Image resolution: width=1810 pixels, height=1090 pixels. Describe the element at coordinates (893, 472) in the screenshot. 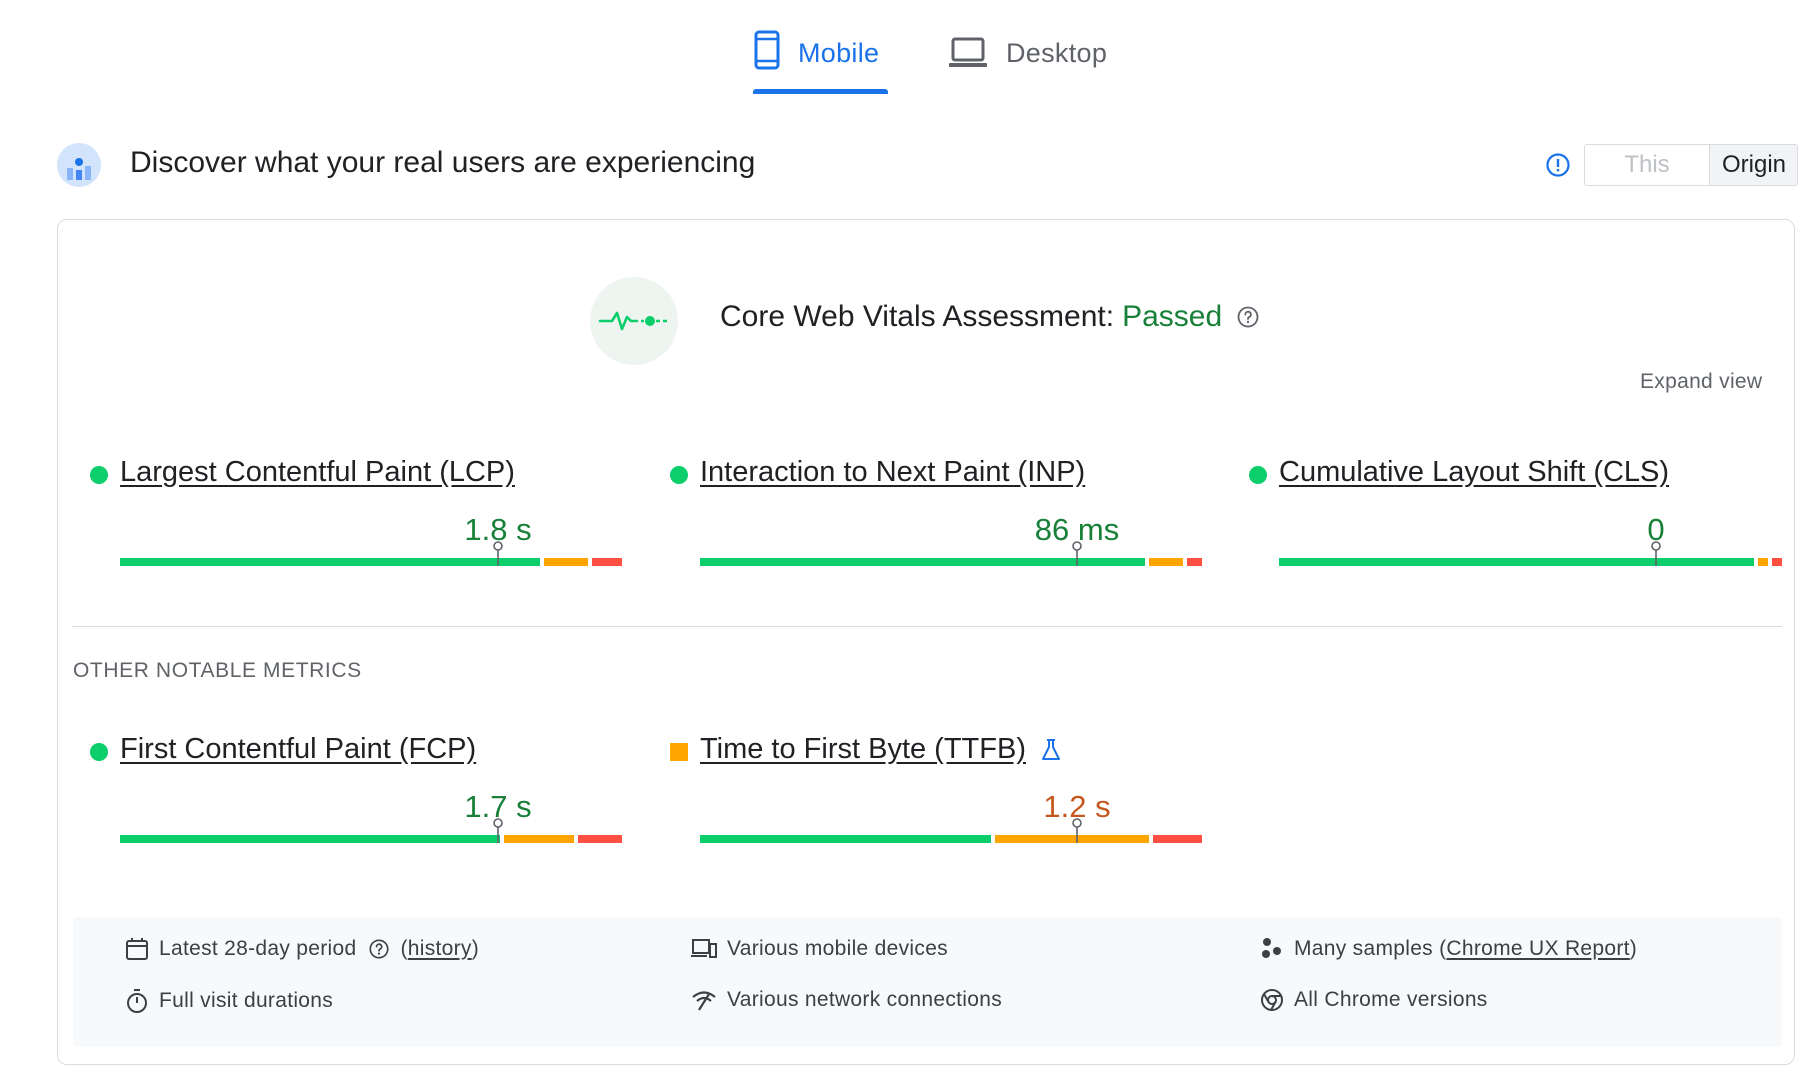

I see `metric-name-link: Interaction to Next Paint (INP)` at that location.